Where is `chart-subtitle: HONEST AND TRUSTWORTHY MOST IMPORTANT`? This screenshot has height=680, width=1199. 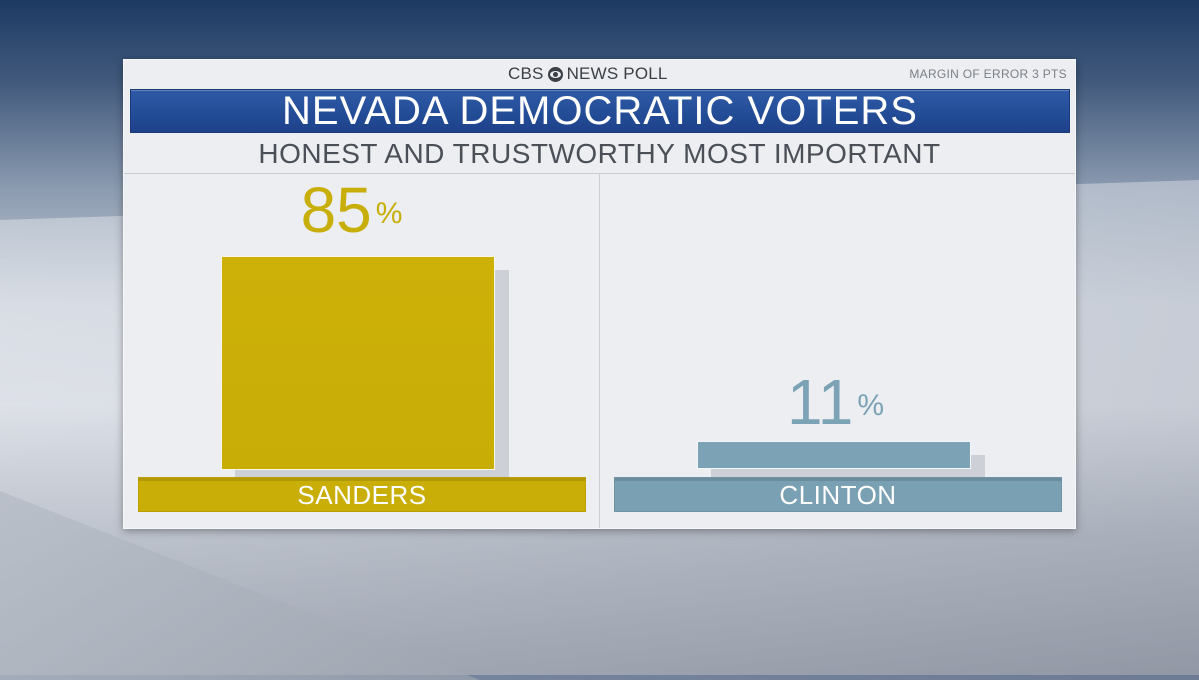
chart-subtitle: HONEST AND TRUSTWORTHY MOST IMPORTANT is located at coordinates (599, 153).